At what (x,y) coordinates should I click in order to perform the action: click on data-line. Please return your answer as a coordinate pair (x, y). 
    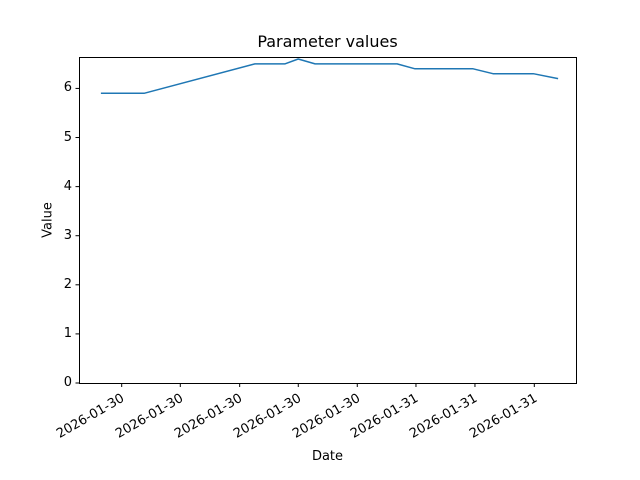
    Looking at the image, I should click on (329, 76).